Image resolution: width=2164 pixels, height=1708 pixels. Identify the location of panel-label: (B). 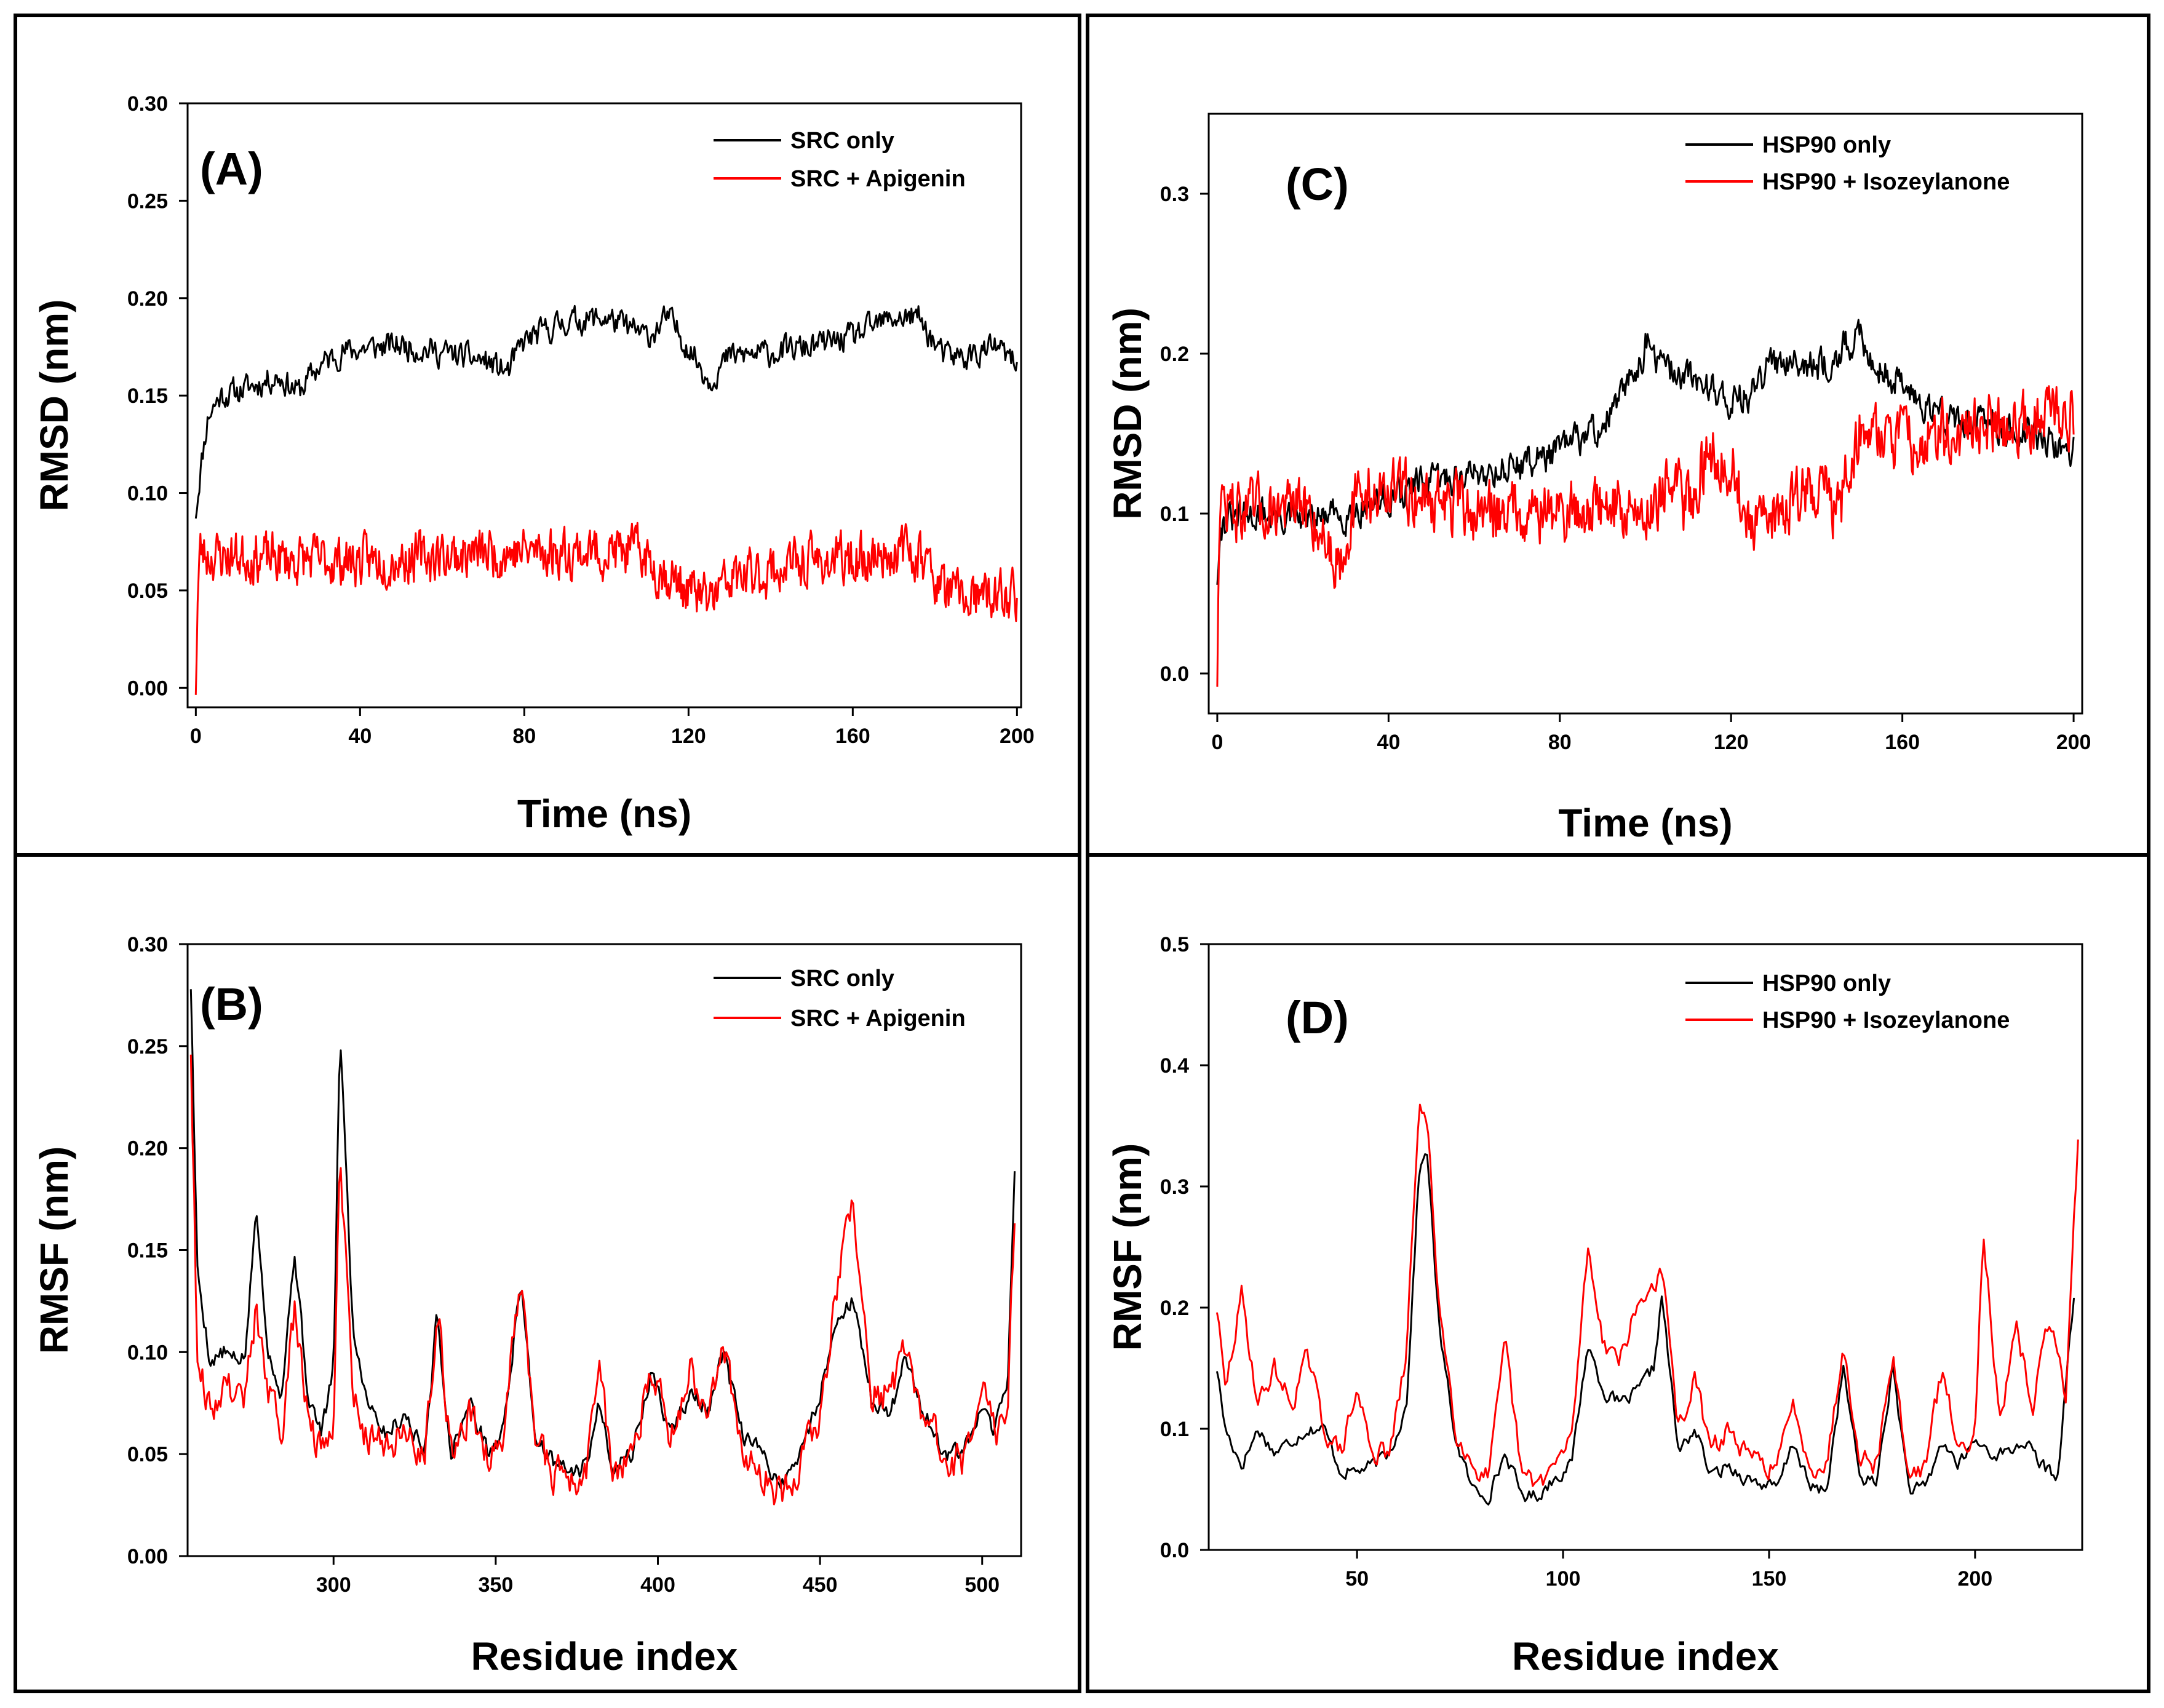
(232, 1005).